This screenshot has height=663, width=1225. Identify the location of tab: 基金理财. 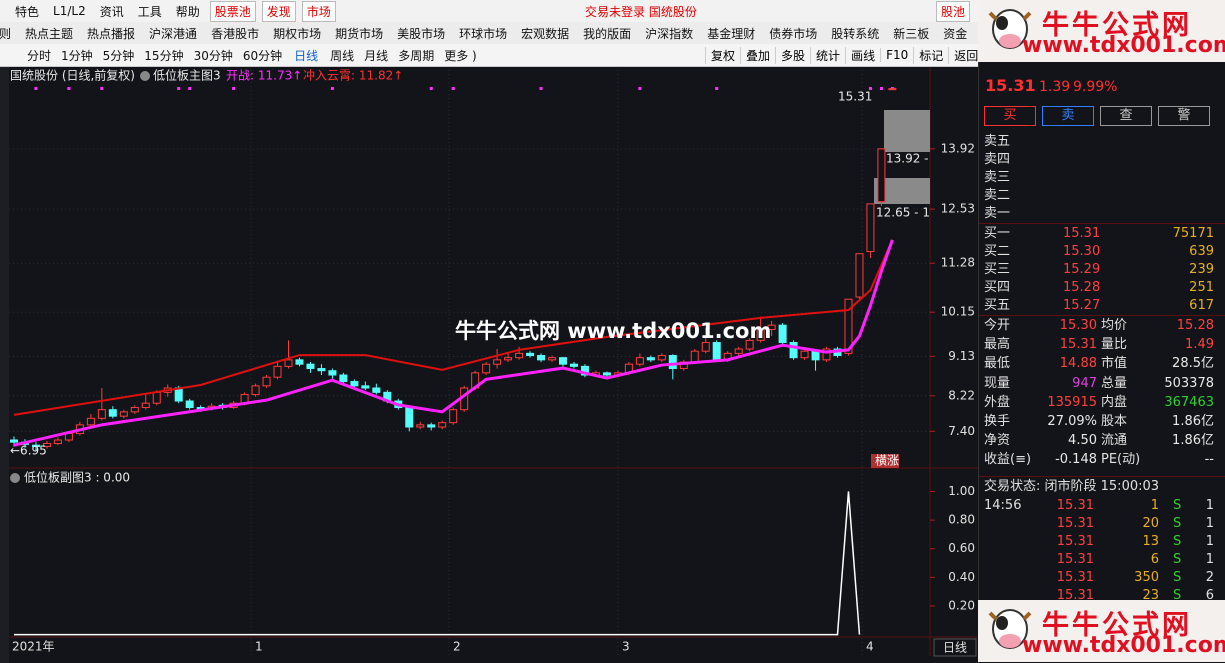
(731, 33).